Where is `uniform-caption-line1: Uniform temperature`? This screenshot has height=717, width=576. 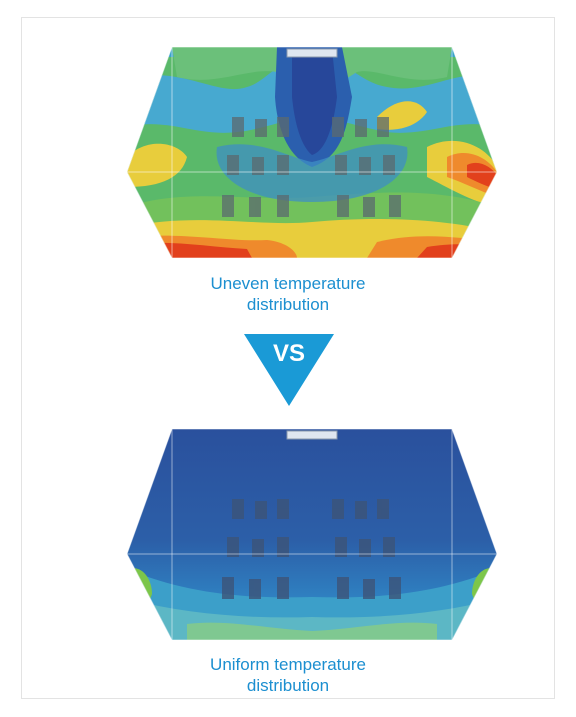
uniform-caption-line1: Uniform temperature is located at coordinates (288, 664).